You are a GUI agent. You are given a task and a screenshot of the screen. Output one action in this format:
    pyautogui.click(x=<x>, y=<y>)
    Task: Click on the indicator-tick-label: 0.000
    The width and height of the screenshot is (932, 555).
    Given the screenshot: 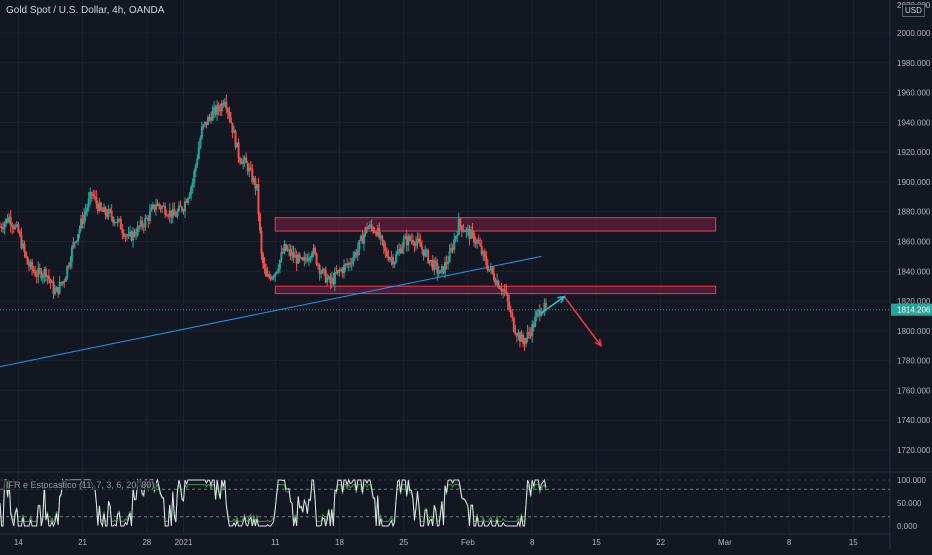 What is the action you would take?
    pyautogui.click(x=907, y=526)
    